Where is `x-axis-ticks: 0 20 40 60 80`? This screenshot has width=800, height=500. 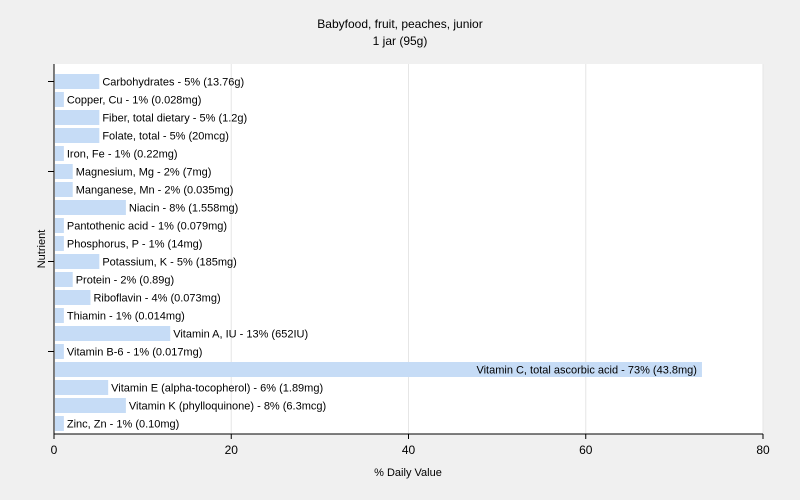
x-axis-ticks: 0 20 40 60 80 is located at coordinates (410, 445).